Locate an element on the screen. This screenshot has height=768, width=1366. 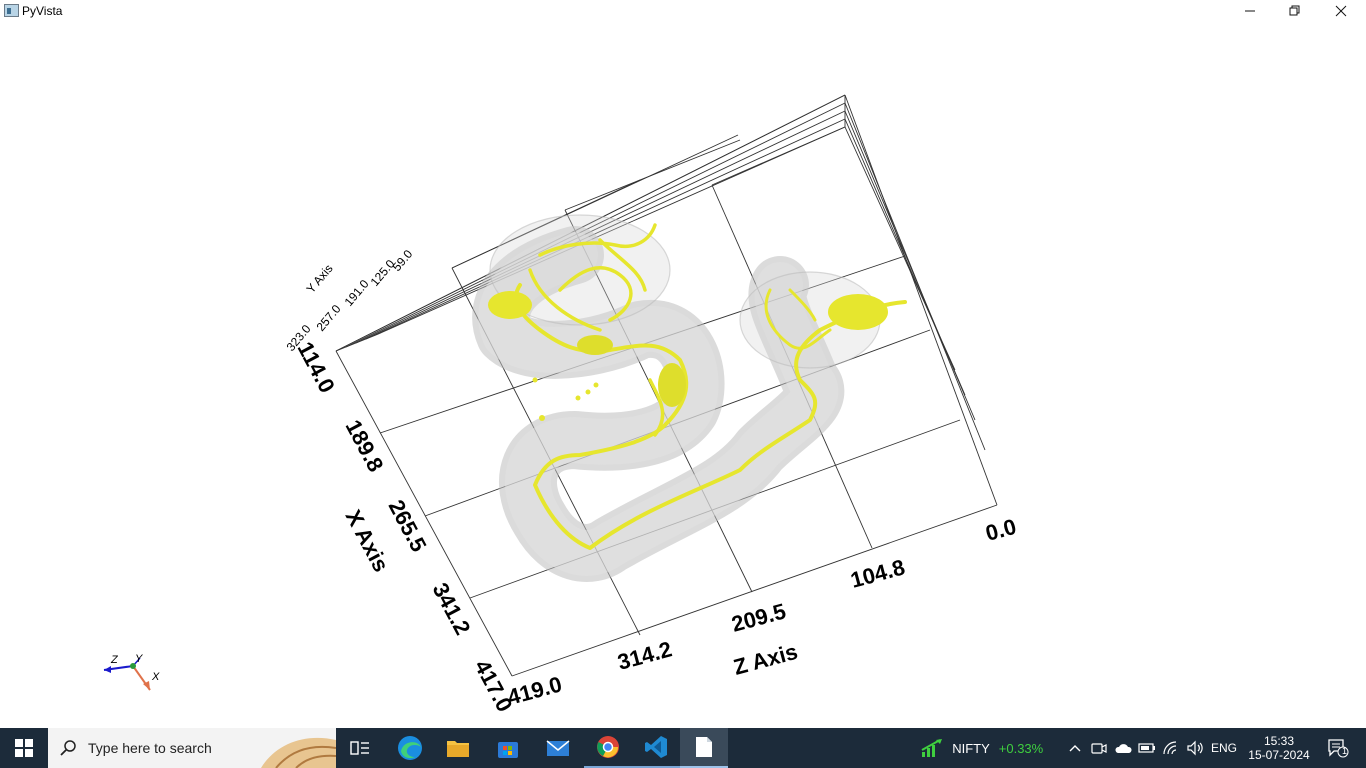
search-placeholder: Type here to search is located at coordinates (150, 748).